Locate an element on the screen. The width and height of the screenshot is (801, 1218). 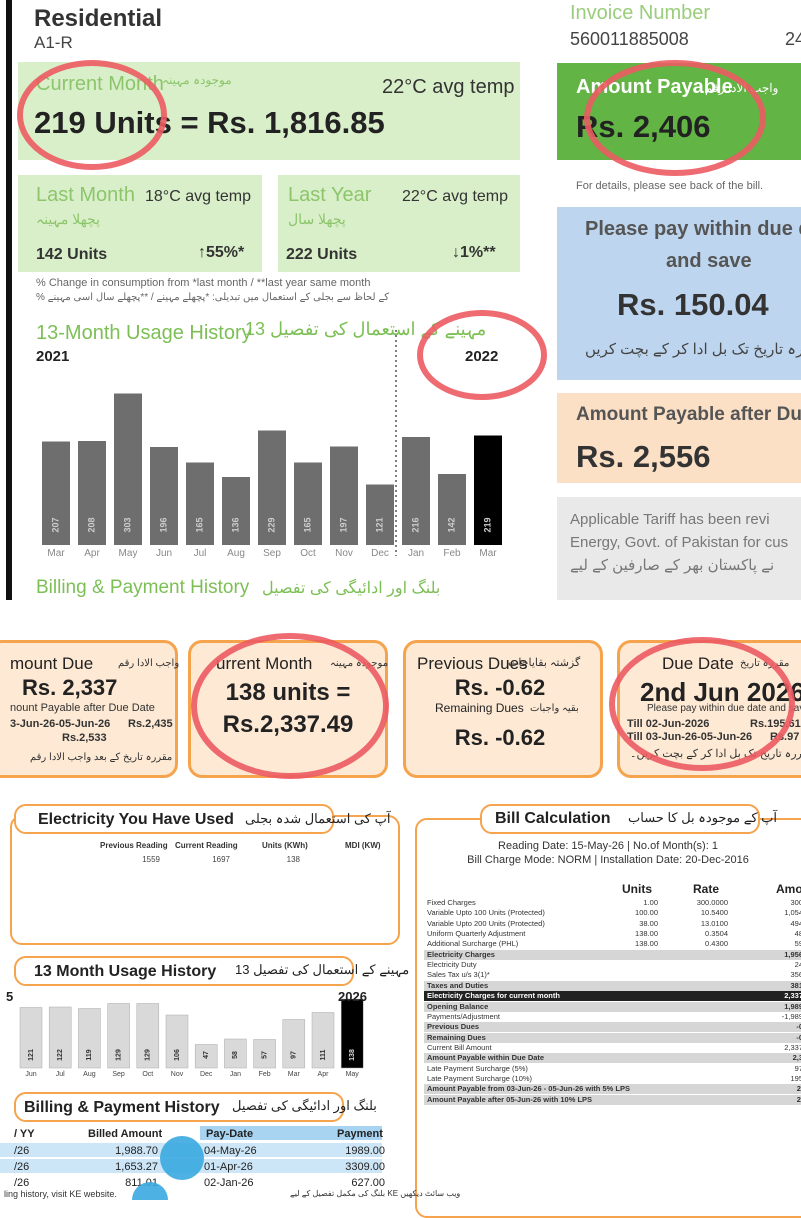
year: 2021 is located at coordinates (53, 356).